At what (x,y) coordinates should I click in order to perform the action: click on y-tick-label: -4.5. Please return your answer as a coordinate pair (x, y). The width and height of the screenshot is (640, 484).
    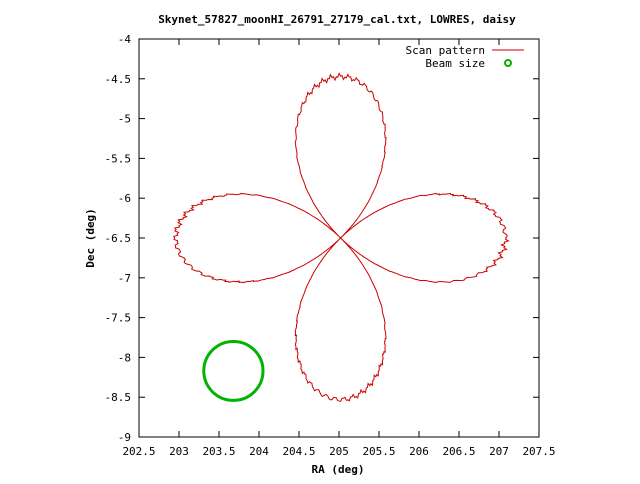
    Looking at the image, I should click on (118, 79).